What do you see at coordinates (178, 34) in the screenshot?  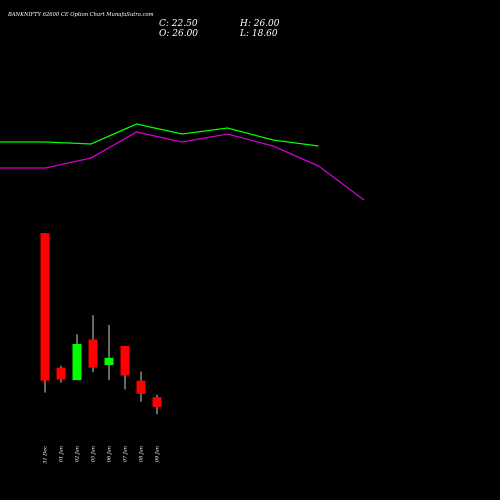 I see `open-value: O: 26.00` at bounding box center [178, 34].